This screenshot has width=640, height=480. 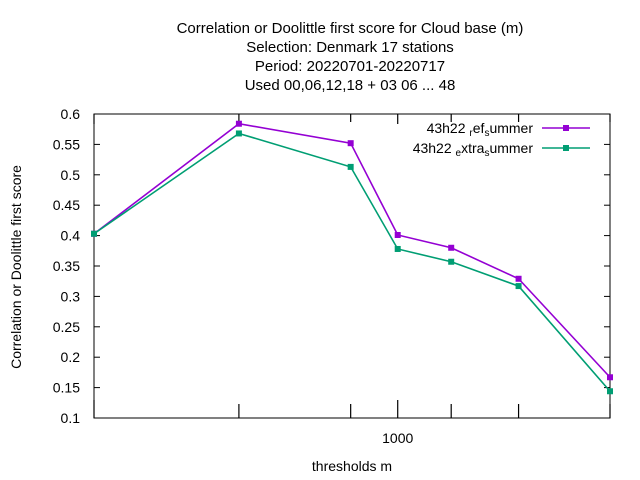 I want to click on y-tick-label: 0.1, so click(x=71, y=418).